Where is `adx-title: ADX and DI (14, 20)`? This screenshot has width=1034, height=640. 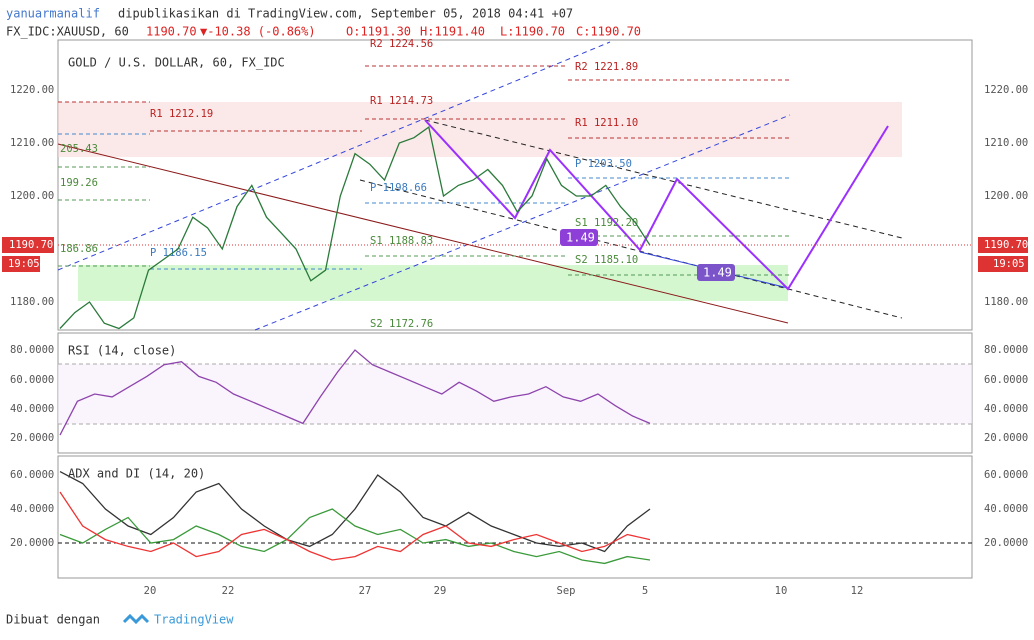 adx-title: ADX and DI (14, 20) is located at coordinates (136, 474).